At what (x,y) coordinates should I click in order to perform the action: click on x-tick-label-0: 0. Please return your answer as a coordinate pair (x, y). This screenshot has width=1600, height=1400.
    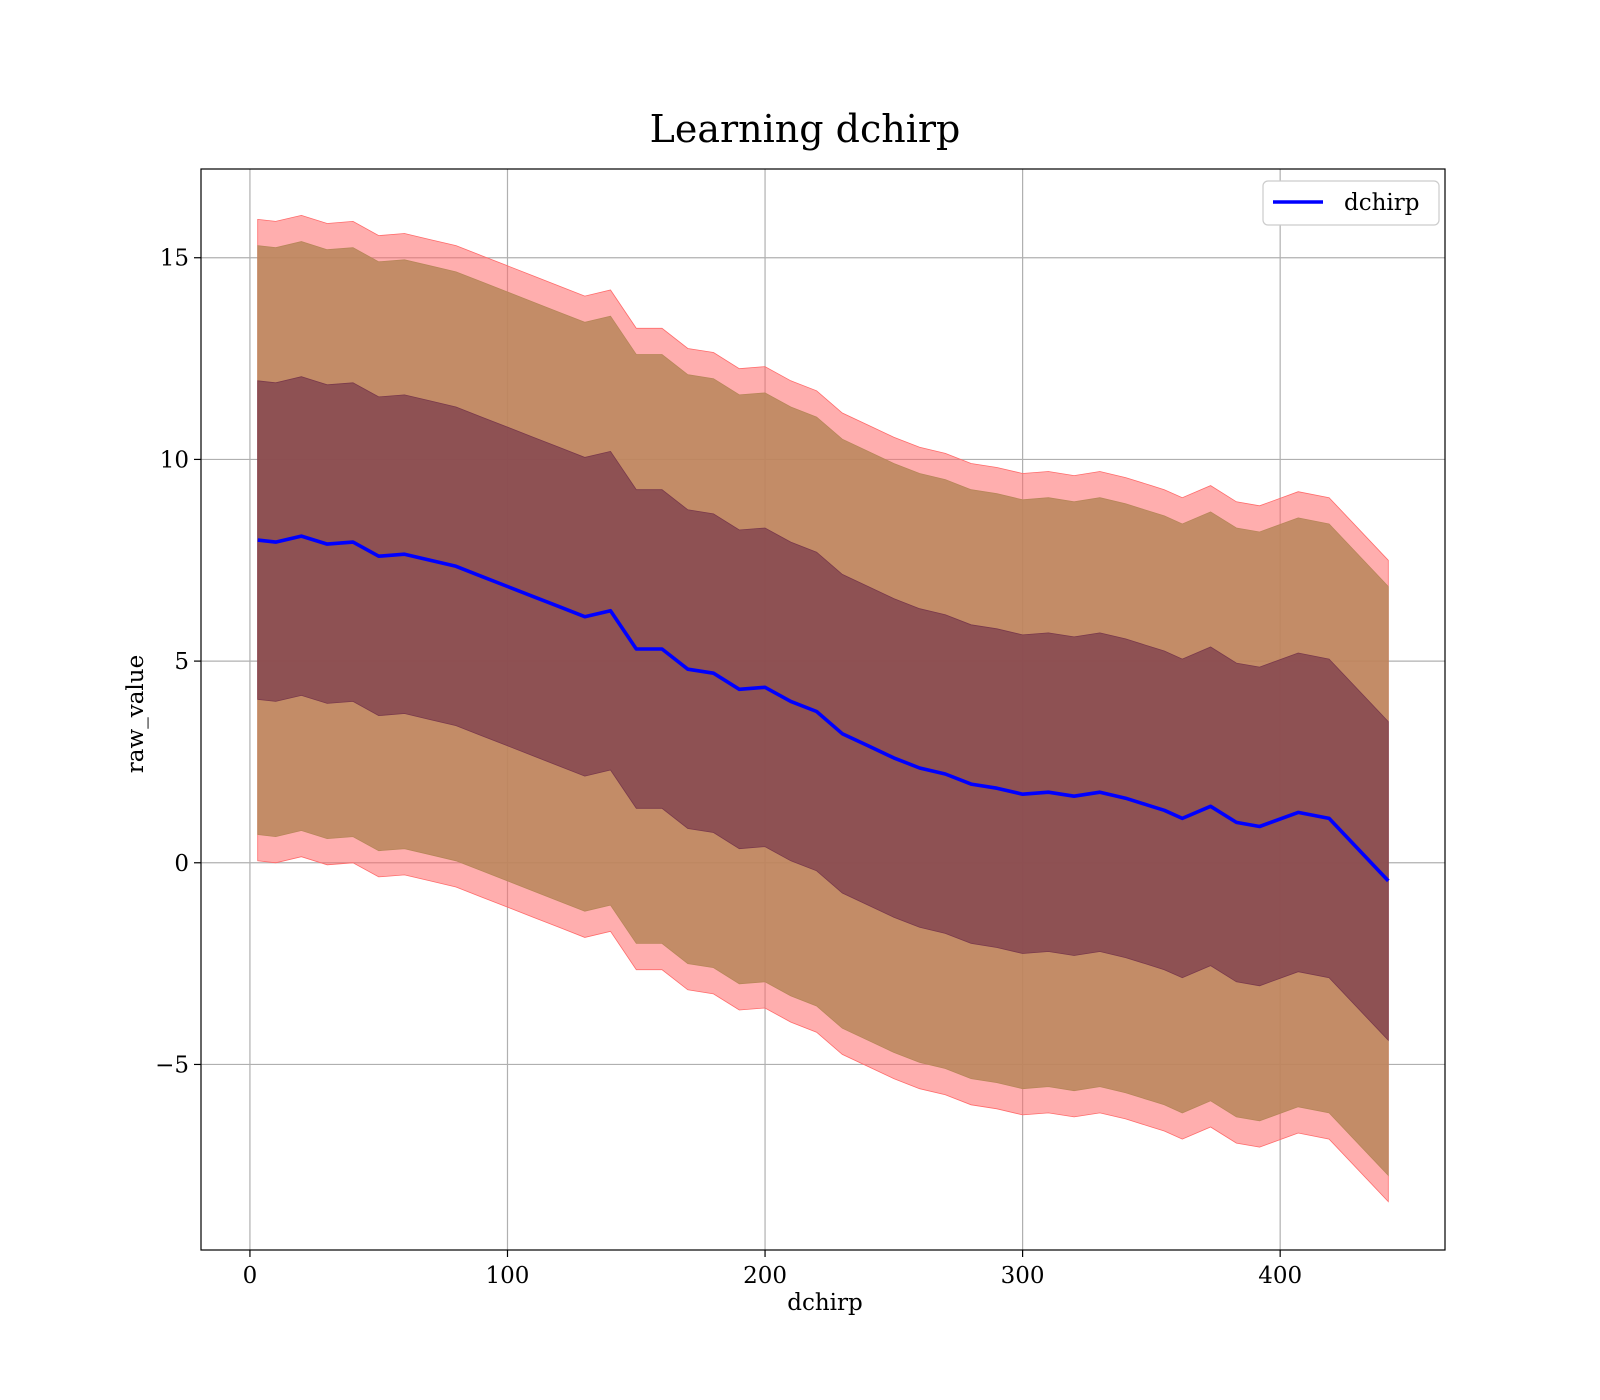
    Looking at the image, I should click on (250, 1276).